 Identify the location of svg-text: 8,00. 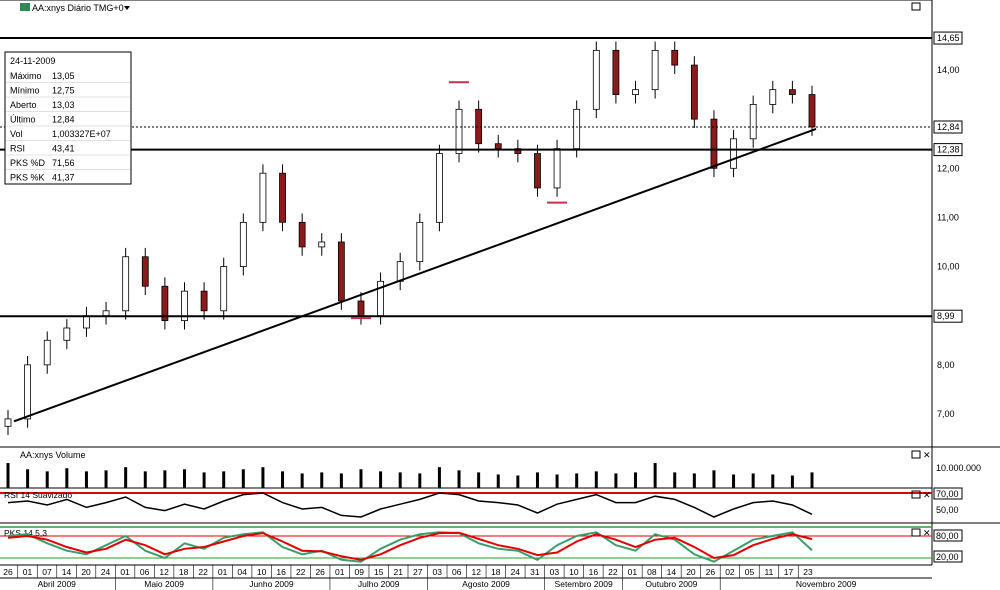
(946, 365).